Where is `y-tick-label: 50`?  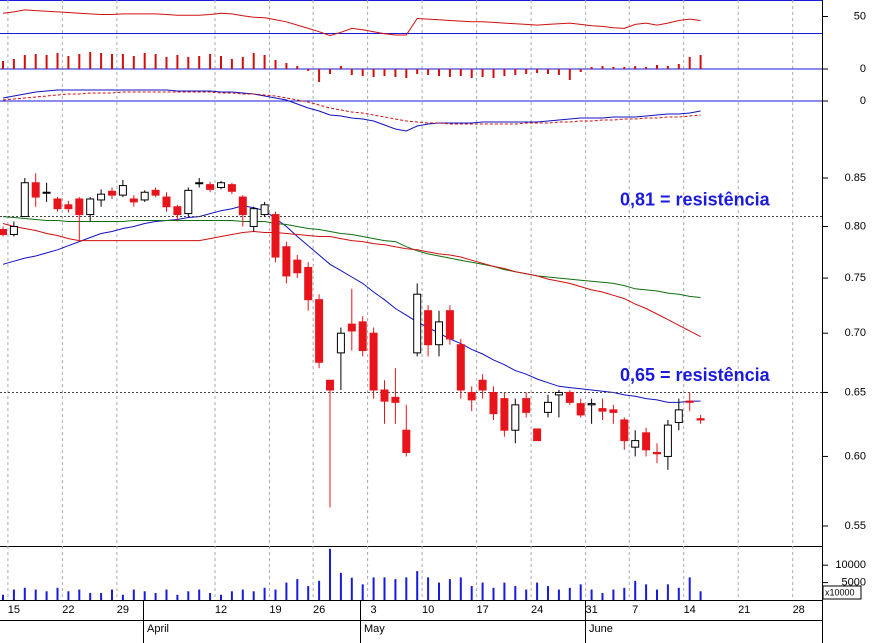
y-tick-label: 50 is located at coordinates (860, 16).